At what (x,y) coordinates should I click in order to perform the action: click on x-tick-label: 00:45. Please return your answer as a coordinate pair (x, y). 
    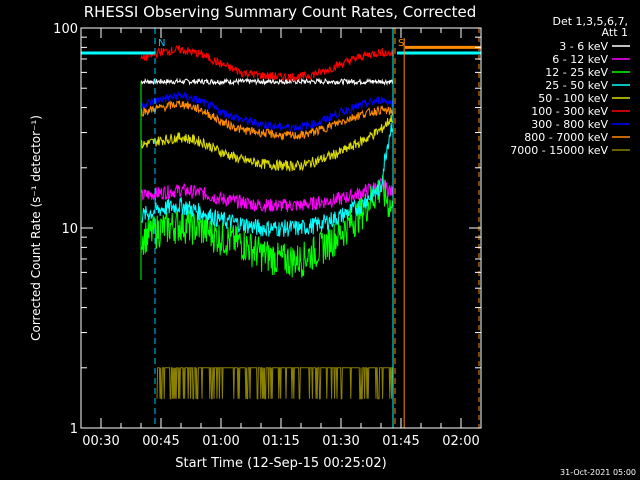
    Looking at the image, I should click on (160, 441).